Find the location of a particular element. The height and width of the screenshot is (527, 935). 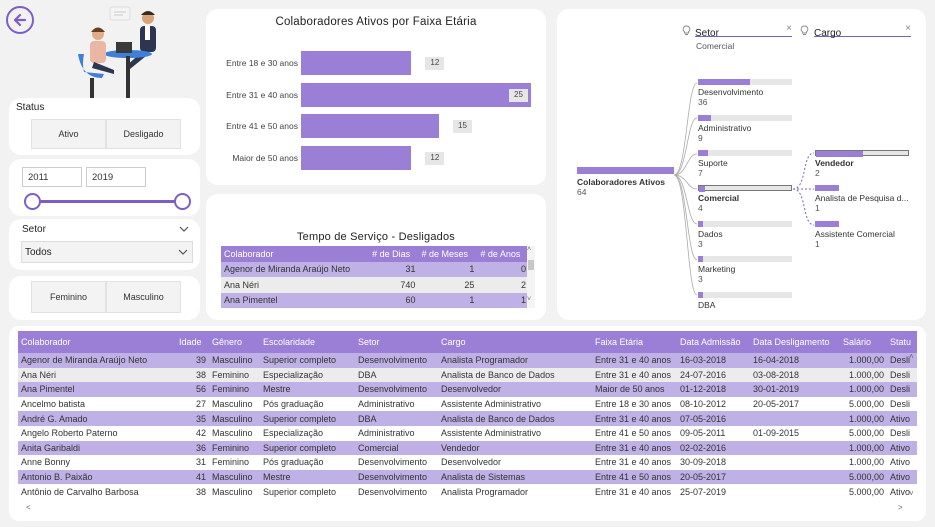

column-header: Setor is located at coordinates (396, 342).